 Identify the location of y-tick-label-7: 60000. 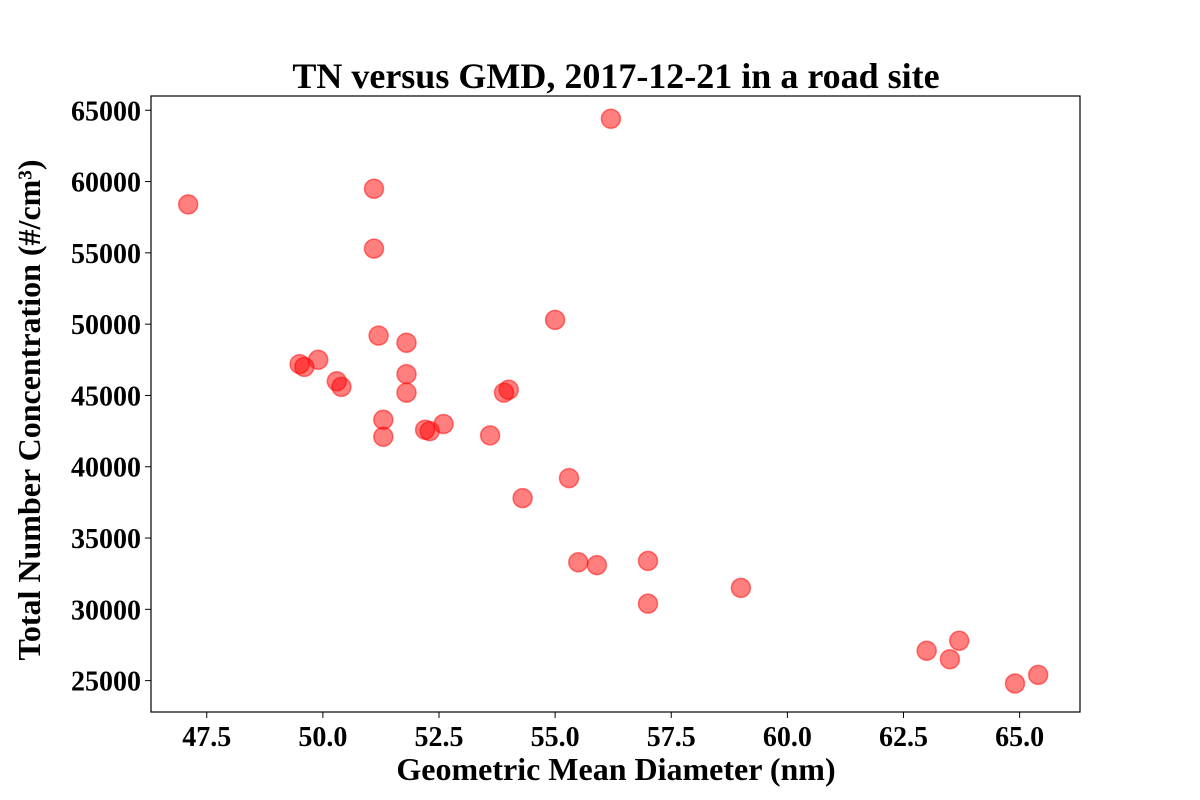
(106, 183).